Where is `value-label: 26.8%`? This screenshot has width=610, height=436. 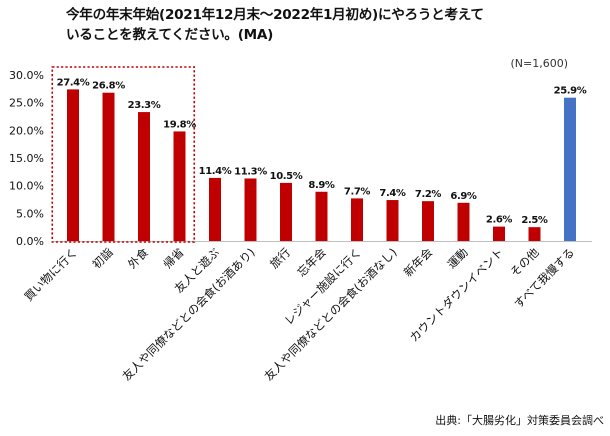
value-label: 26.8% is located at coordinates (108, 86).